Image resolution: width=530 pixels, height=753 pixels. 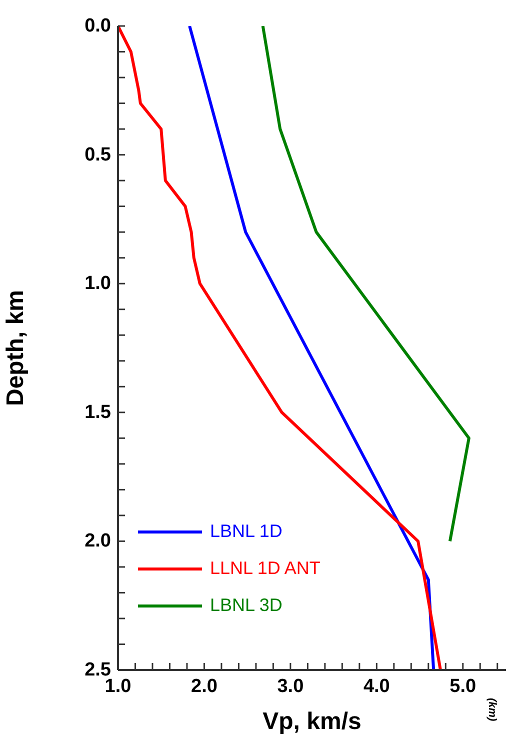 I want to click on x-tick-label: 3.0, so click(x=290, y=686).